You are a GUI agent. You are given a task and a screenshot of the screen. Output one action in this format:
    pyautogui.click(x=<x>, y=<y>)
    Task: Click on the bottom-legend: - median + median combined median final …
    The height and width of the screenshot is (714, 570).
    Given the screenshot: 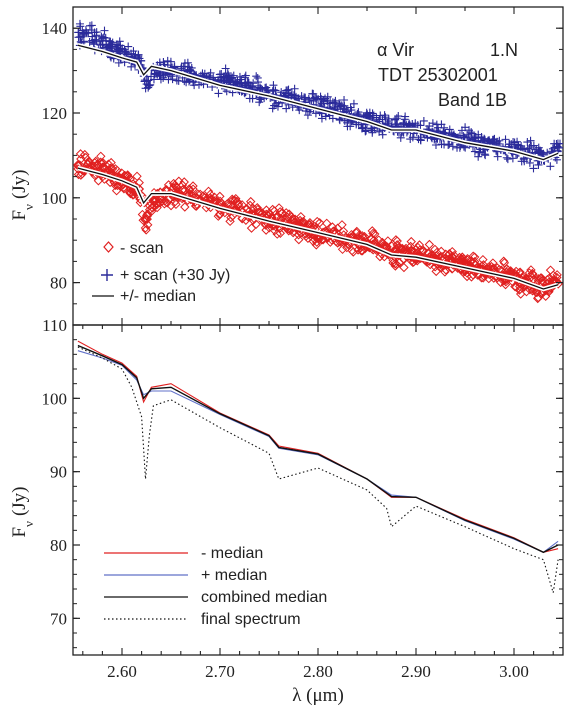 What is the action you would take?
    pyautogui.click(x=215, y=586)
    